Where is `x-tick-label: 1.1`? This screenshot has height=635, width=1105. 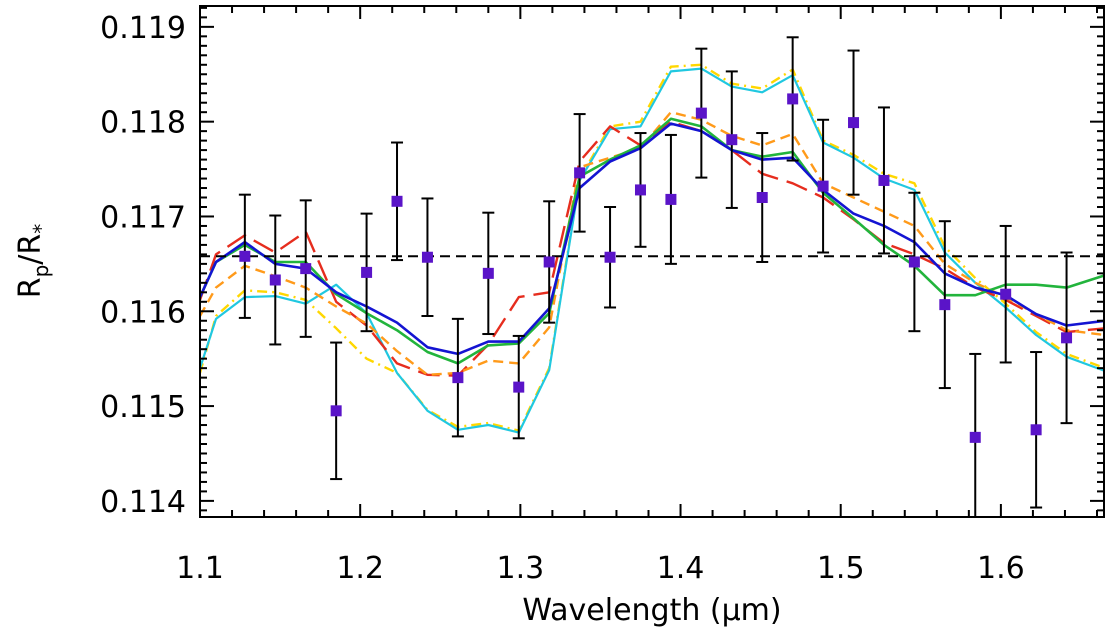
x-tick-label: 1.1 is located at coordinates (200, 568).